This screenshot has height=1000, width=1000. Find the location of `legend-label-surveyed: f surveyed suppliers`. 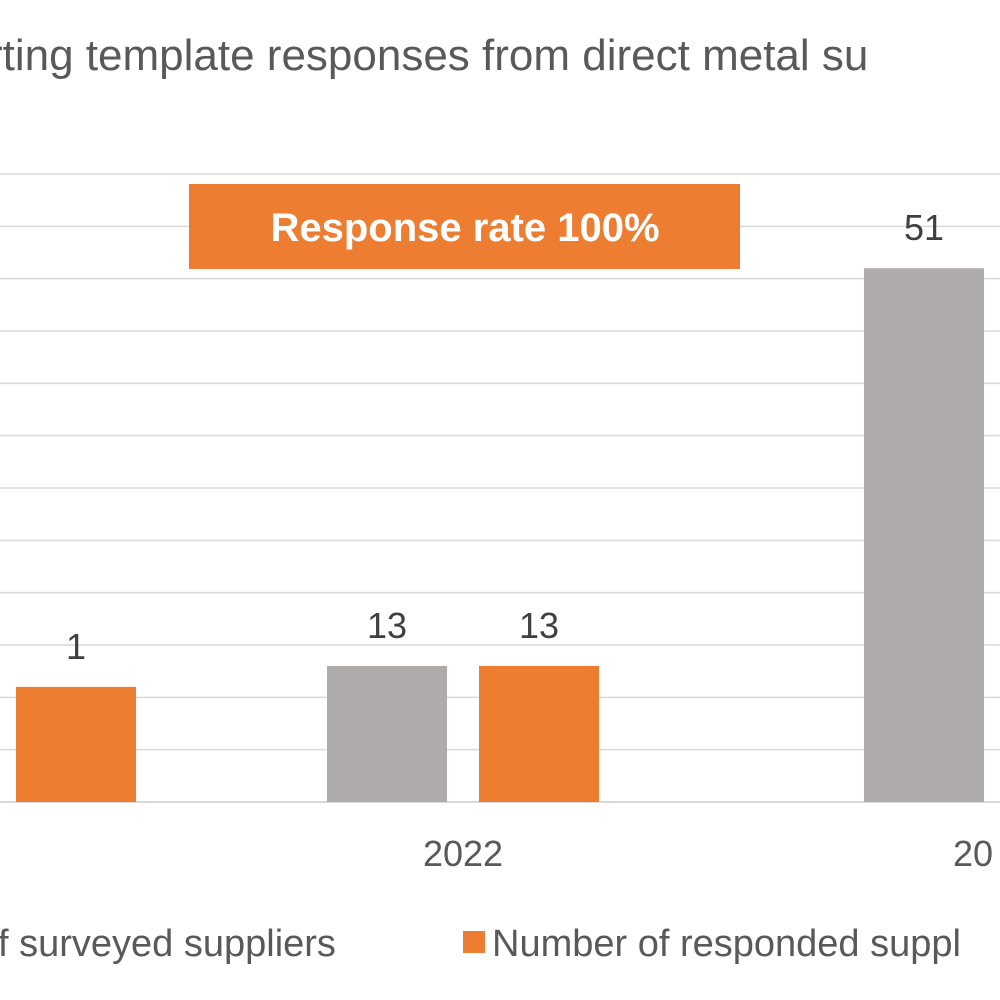

legend-label-surveyed: f surveyed suppliers is located at coordinates (168, 944).